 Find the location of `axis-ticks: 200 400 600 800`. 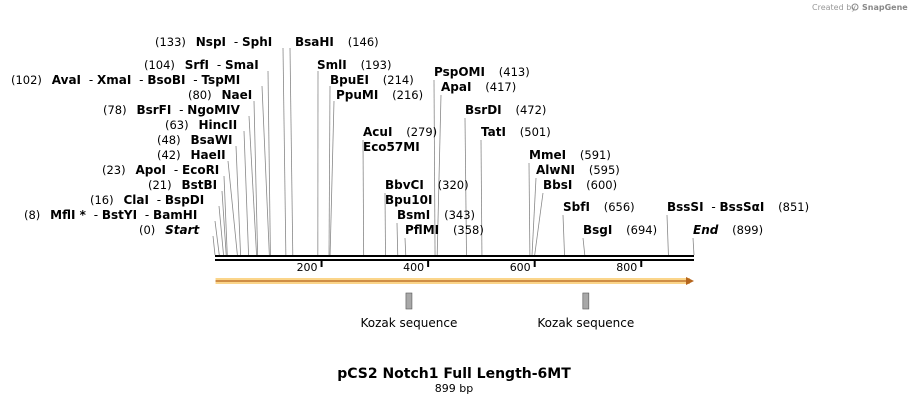

axis-ticks: 200 400 600 800 is located at coordinates (470, 267).